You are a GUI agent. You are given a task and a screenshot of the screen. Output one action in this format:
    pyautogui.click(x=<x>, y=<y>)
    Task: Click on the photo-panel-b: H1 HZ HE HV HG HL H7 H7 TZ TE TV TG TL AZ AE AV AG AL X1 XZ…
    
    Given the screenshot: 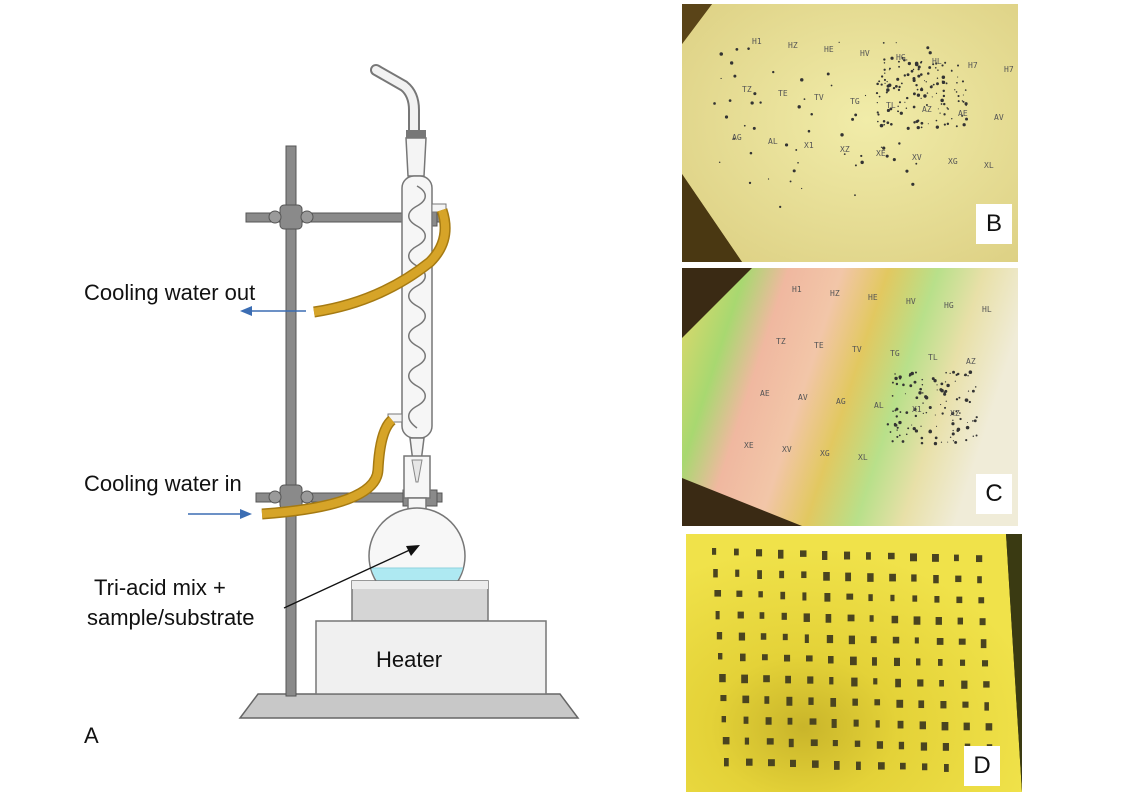 What is the action you would take?
    pyautogui.click(x=850, y=133)
    